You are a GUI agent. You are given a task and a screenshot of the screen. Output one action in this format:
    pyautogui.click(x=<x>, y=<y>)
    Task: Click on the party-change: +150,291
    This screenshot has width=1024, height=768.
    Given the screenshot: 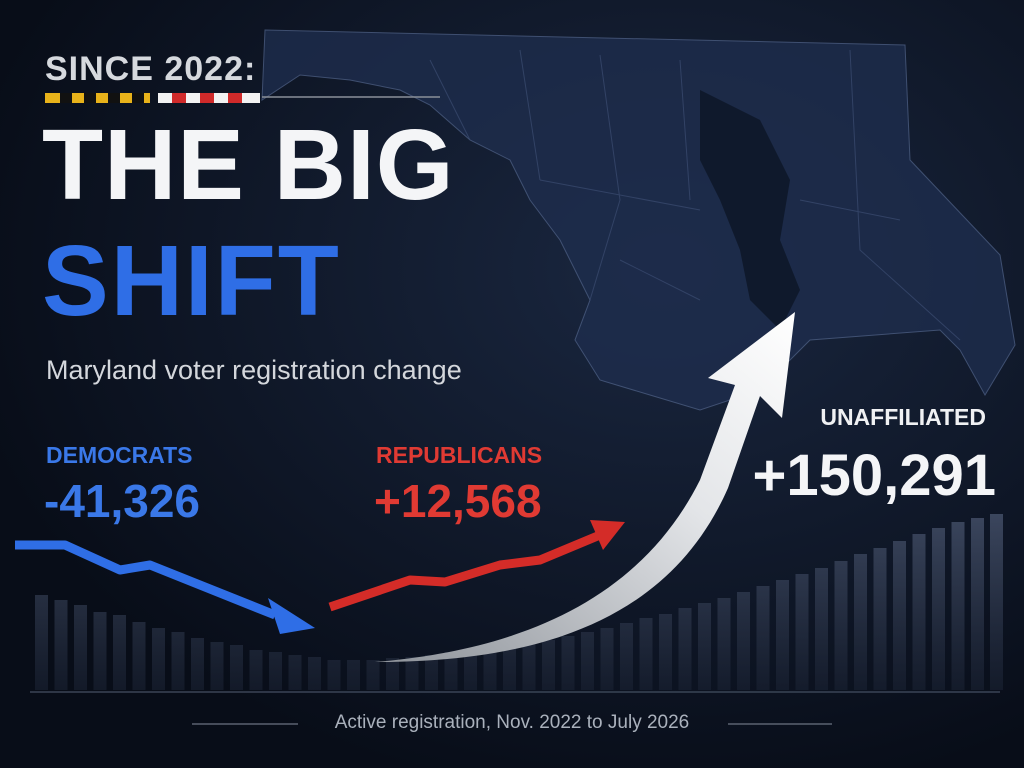 What is the action you would take?
    pyautogui.click(x=874, y=475)
    